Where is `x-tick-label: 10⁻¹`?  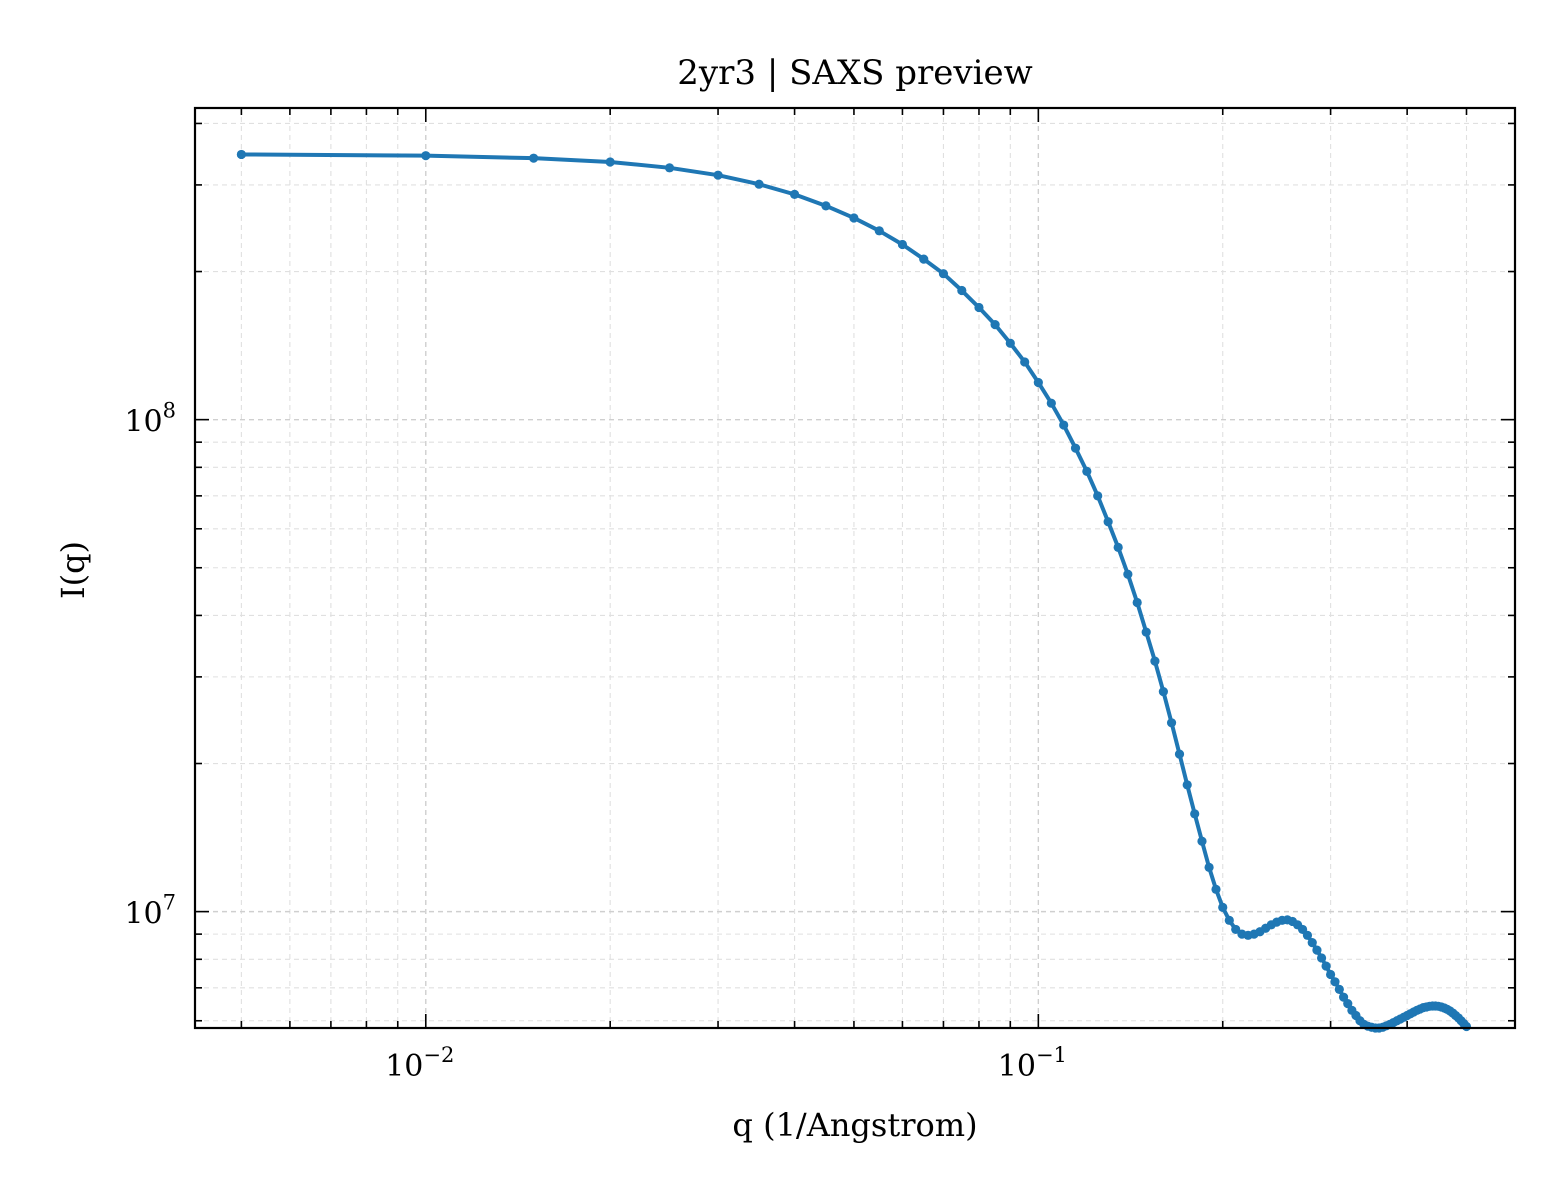
x-tick-label: 10⁻¹ is located at coordinates (1032, 1063).